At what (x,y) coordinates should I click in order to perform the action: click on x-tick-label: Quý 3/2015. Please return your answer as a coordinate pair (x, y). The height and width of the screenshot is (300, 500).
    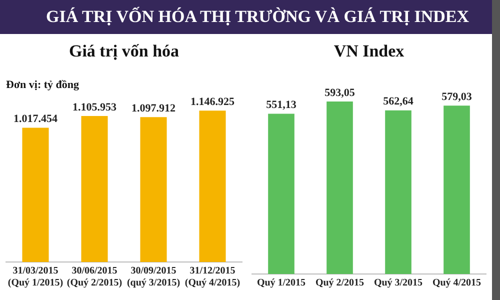
    Looking at the image, I should click on (398, 283).